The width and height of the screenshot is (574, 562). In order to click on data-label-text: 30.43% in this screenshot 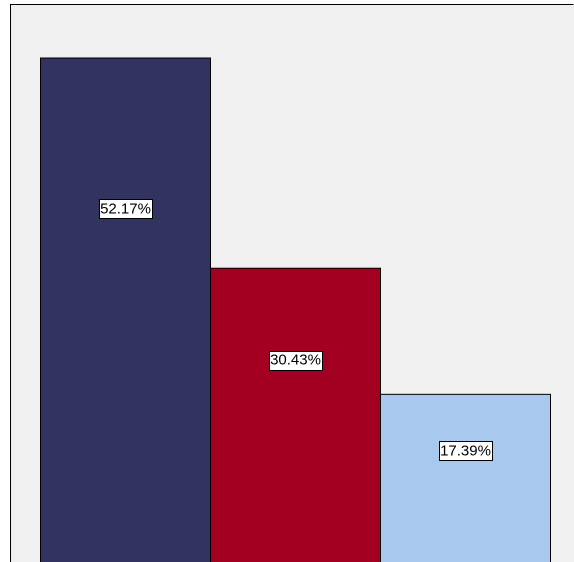, I will do `click(295, 360)`.